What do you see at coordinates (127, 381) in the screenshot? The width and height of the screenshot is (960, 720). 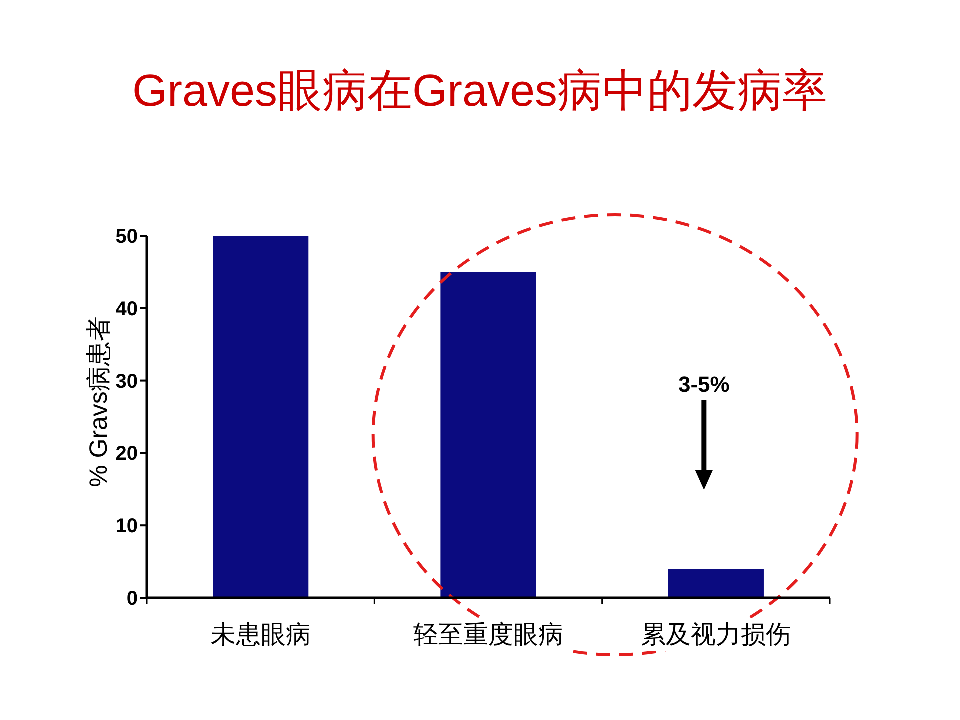 I see `y-tick-label: 30` at bounding box center [127, 381].